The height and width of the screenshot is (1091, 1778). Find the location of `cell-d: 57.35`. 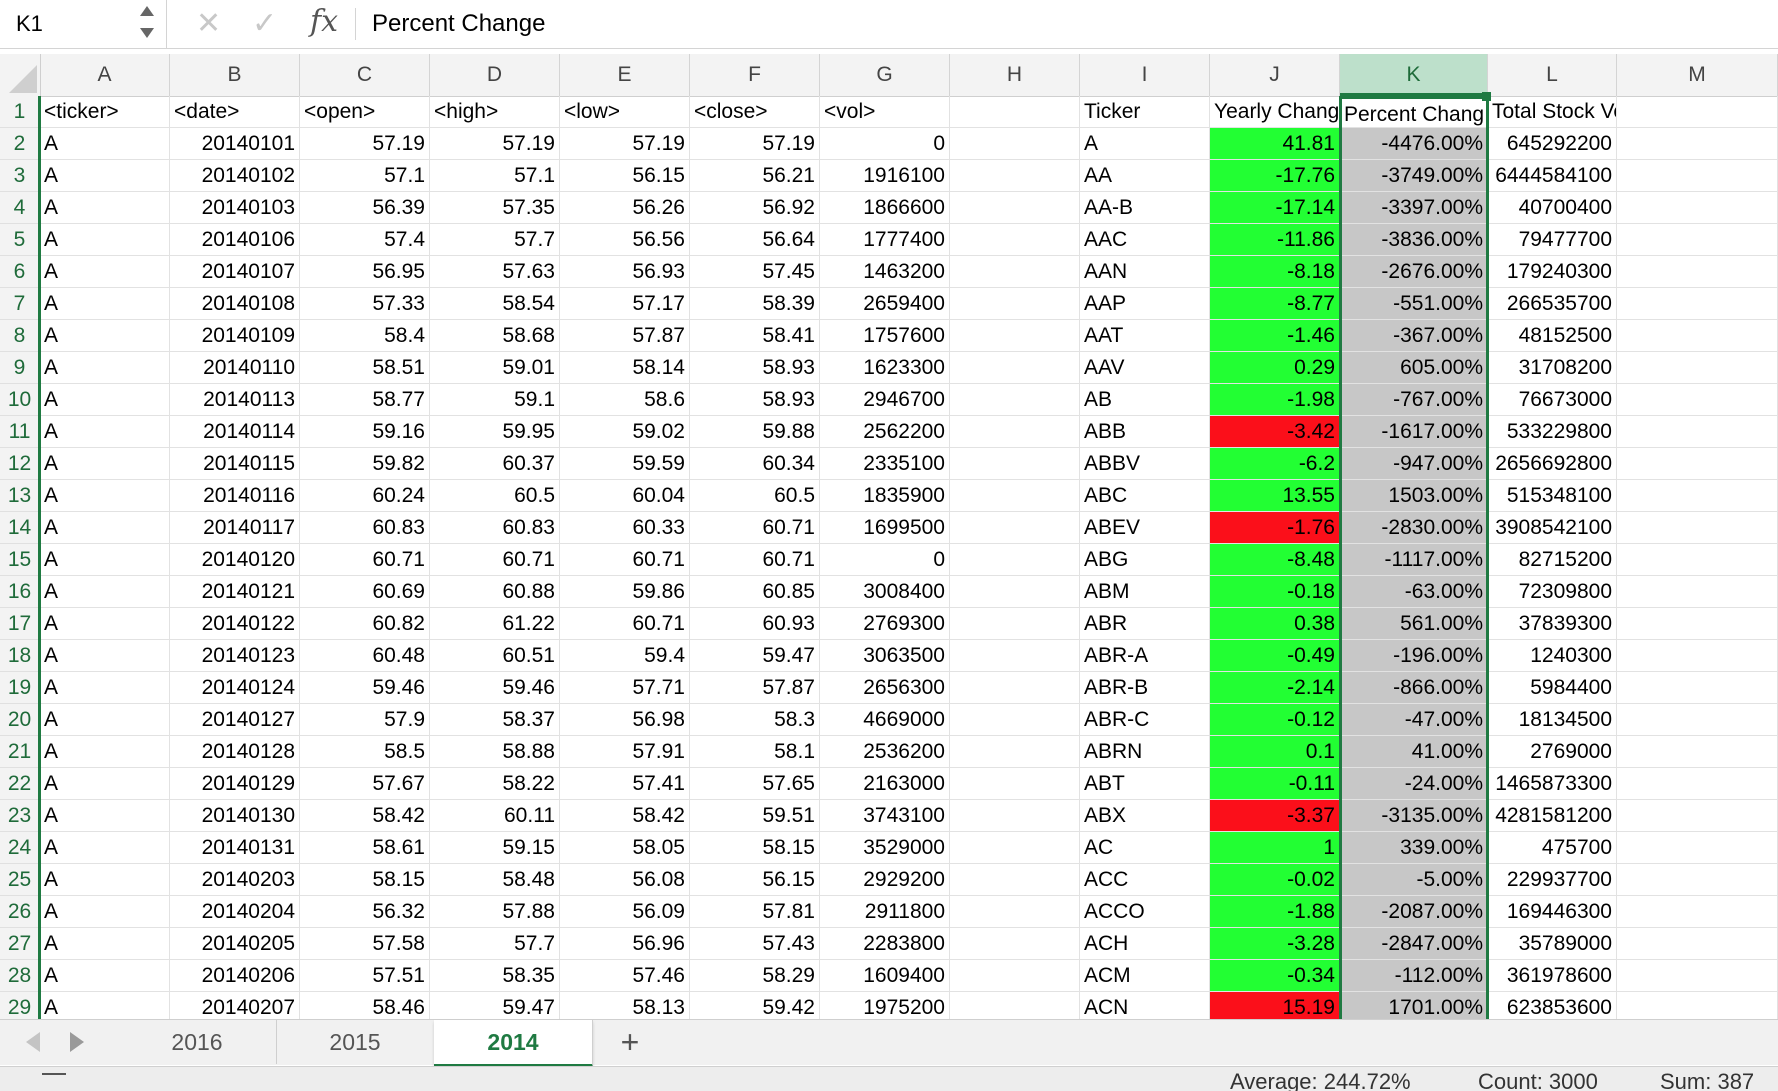

cell-d: 57.35 is located at coordinates (495, 208).